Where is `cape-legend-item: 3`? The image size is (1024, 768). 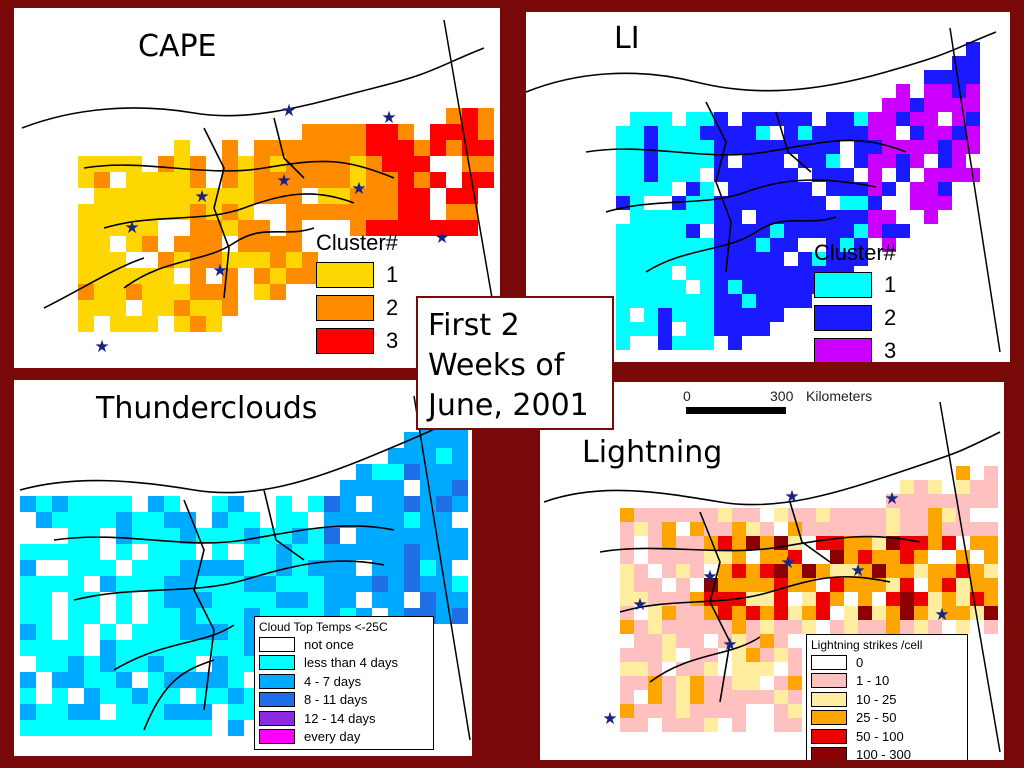
cape-legend-item: 3 is located at coordinates (357, 341).